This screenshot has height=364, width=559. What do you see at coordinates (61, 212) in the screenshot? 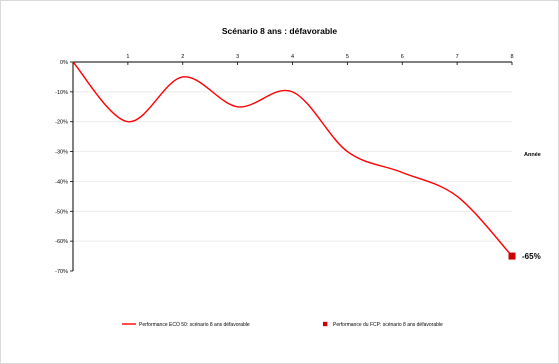
I see `y-tick-label: -50%` at bounding box center [61, 212].